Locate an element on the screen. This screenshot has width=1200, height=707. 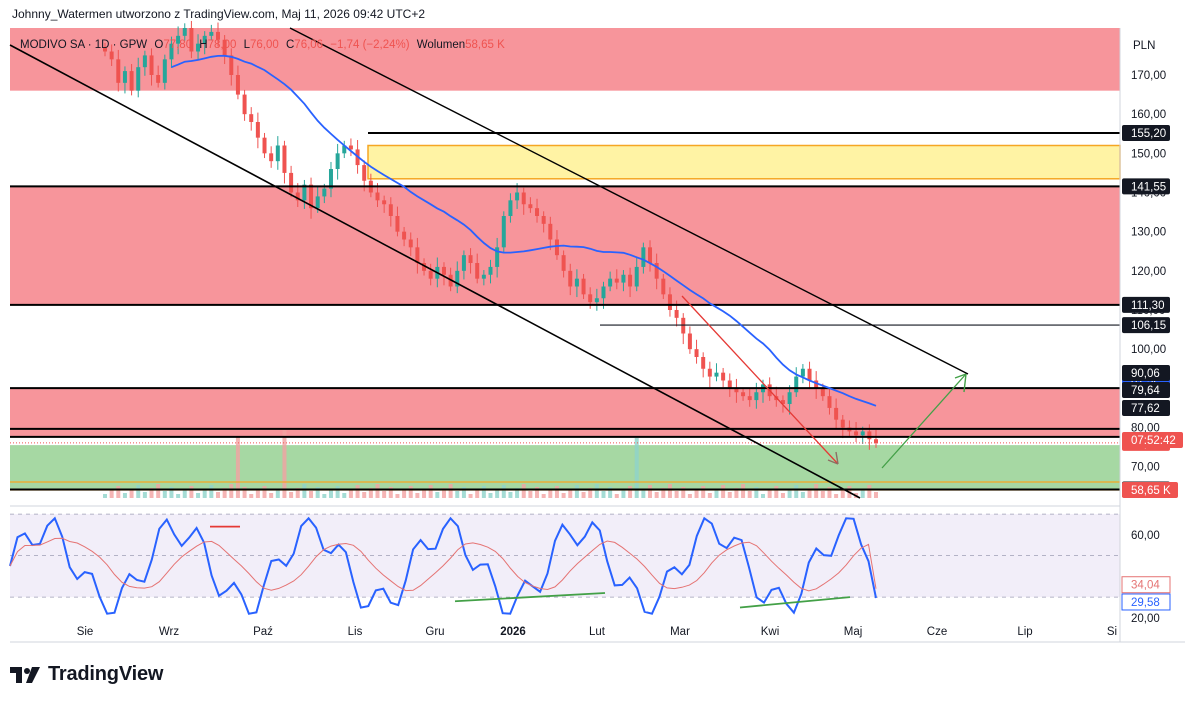
rsi-tick: 60,00 is located at coordinates (1145, 536).